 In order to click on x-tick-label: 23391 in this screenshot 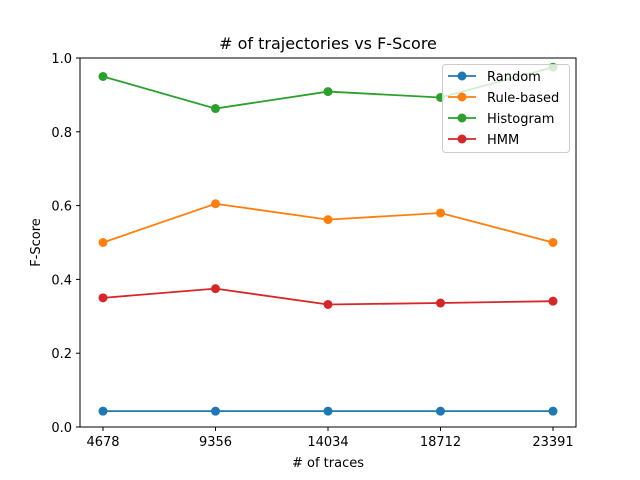, I will do `click(552, 442)`.